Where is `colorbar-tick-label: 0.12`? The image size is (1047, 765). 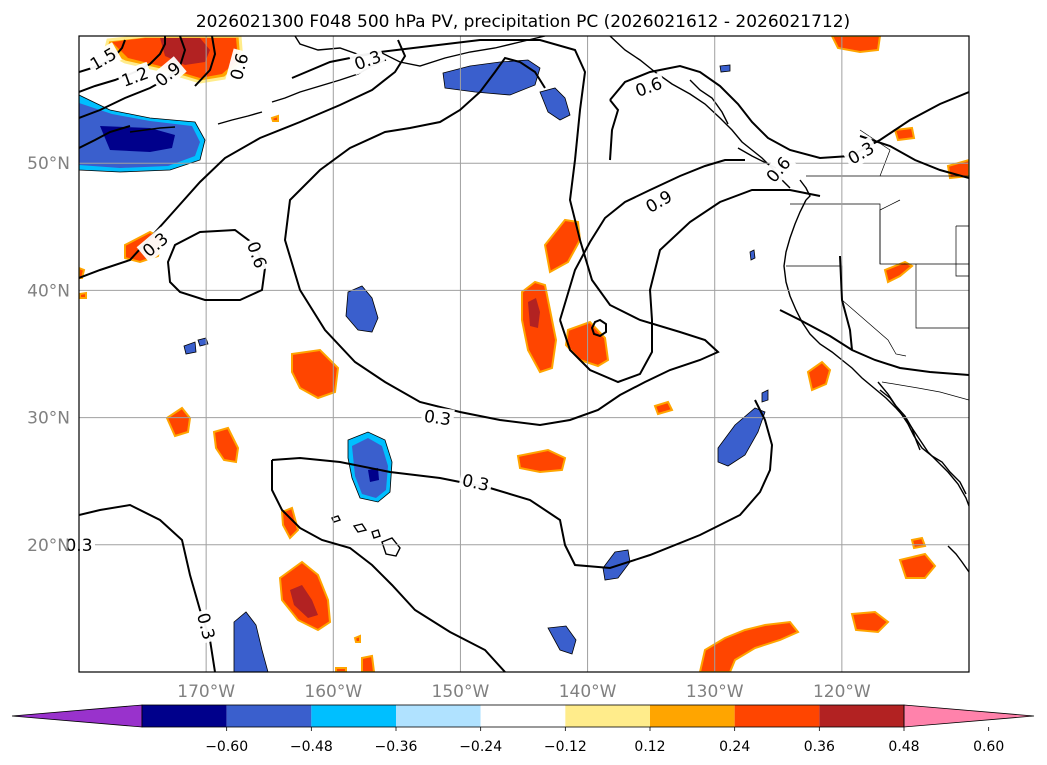 colorbar-tick-label: 0.12 is located at coordinates (649, 747).